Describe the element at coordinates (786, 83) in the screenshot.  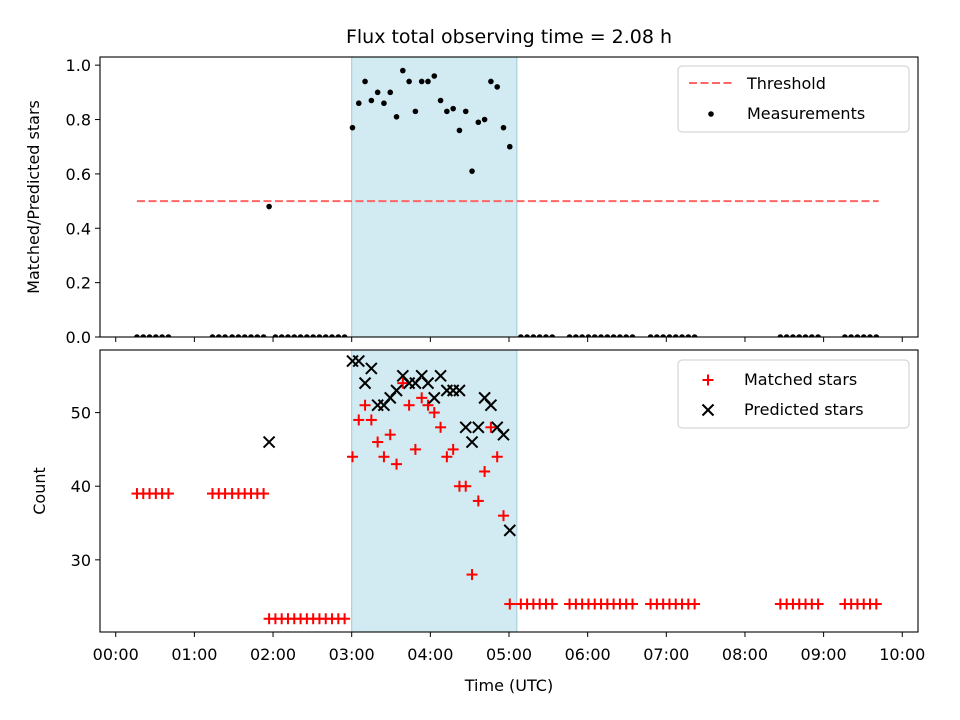
I see `legend-threshold-label: Threshold` at that location.